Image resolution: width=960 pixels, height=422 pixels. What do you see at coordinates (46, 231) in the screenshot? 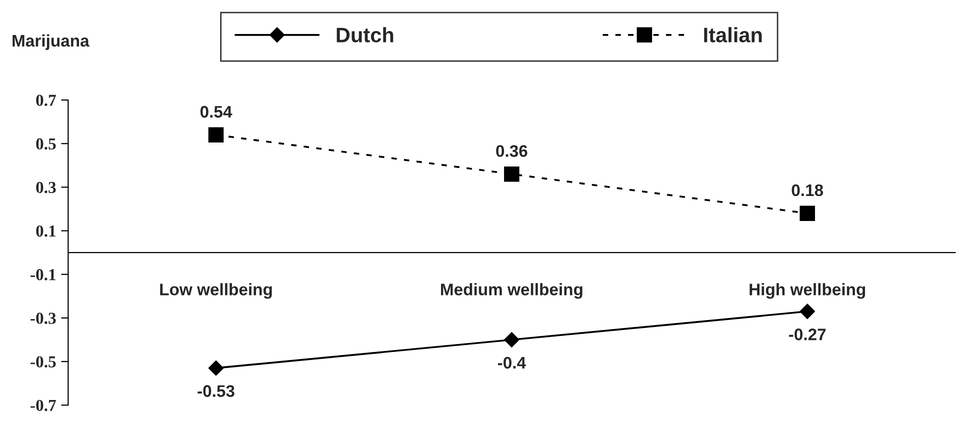
I see `y-tick-label: 0.1` at bounding box center [46, 231].